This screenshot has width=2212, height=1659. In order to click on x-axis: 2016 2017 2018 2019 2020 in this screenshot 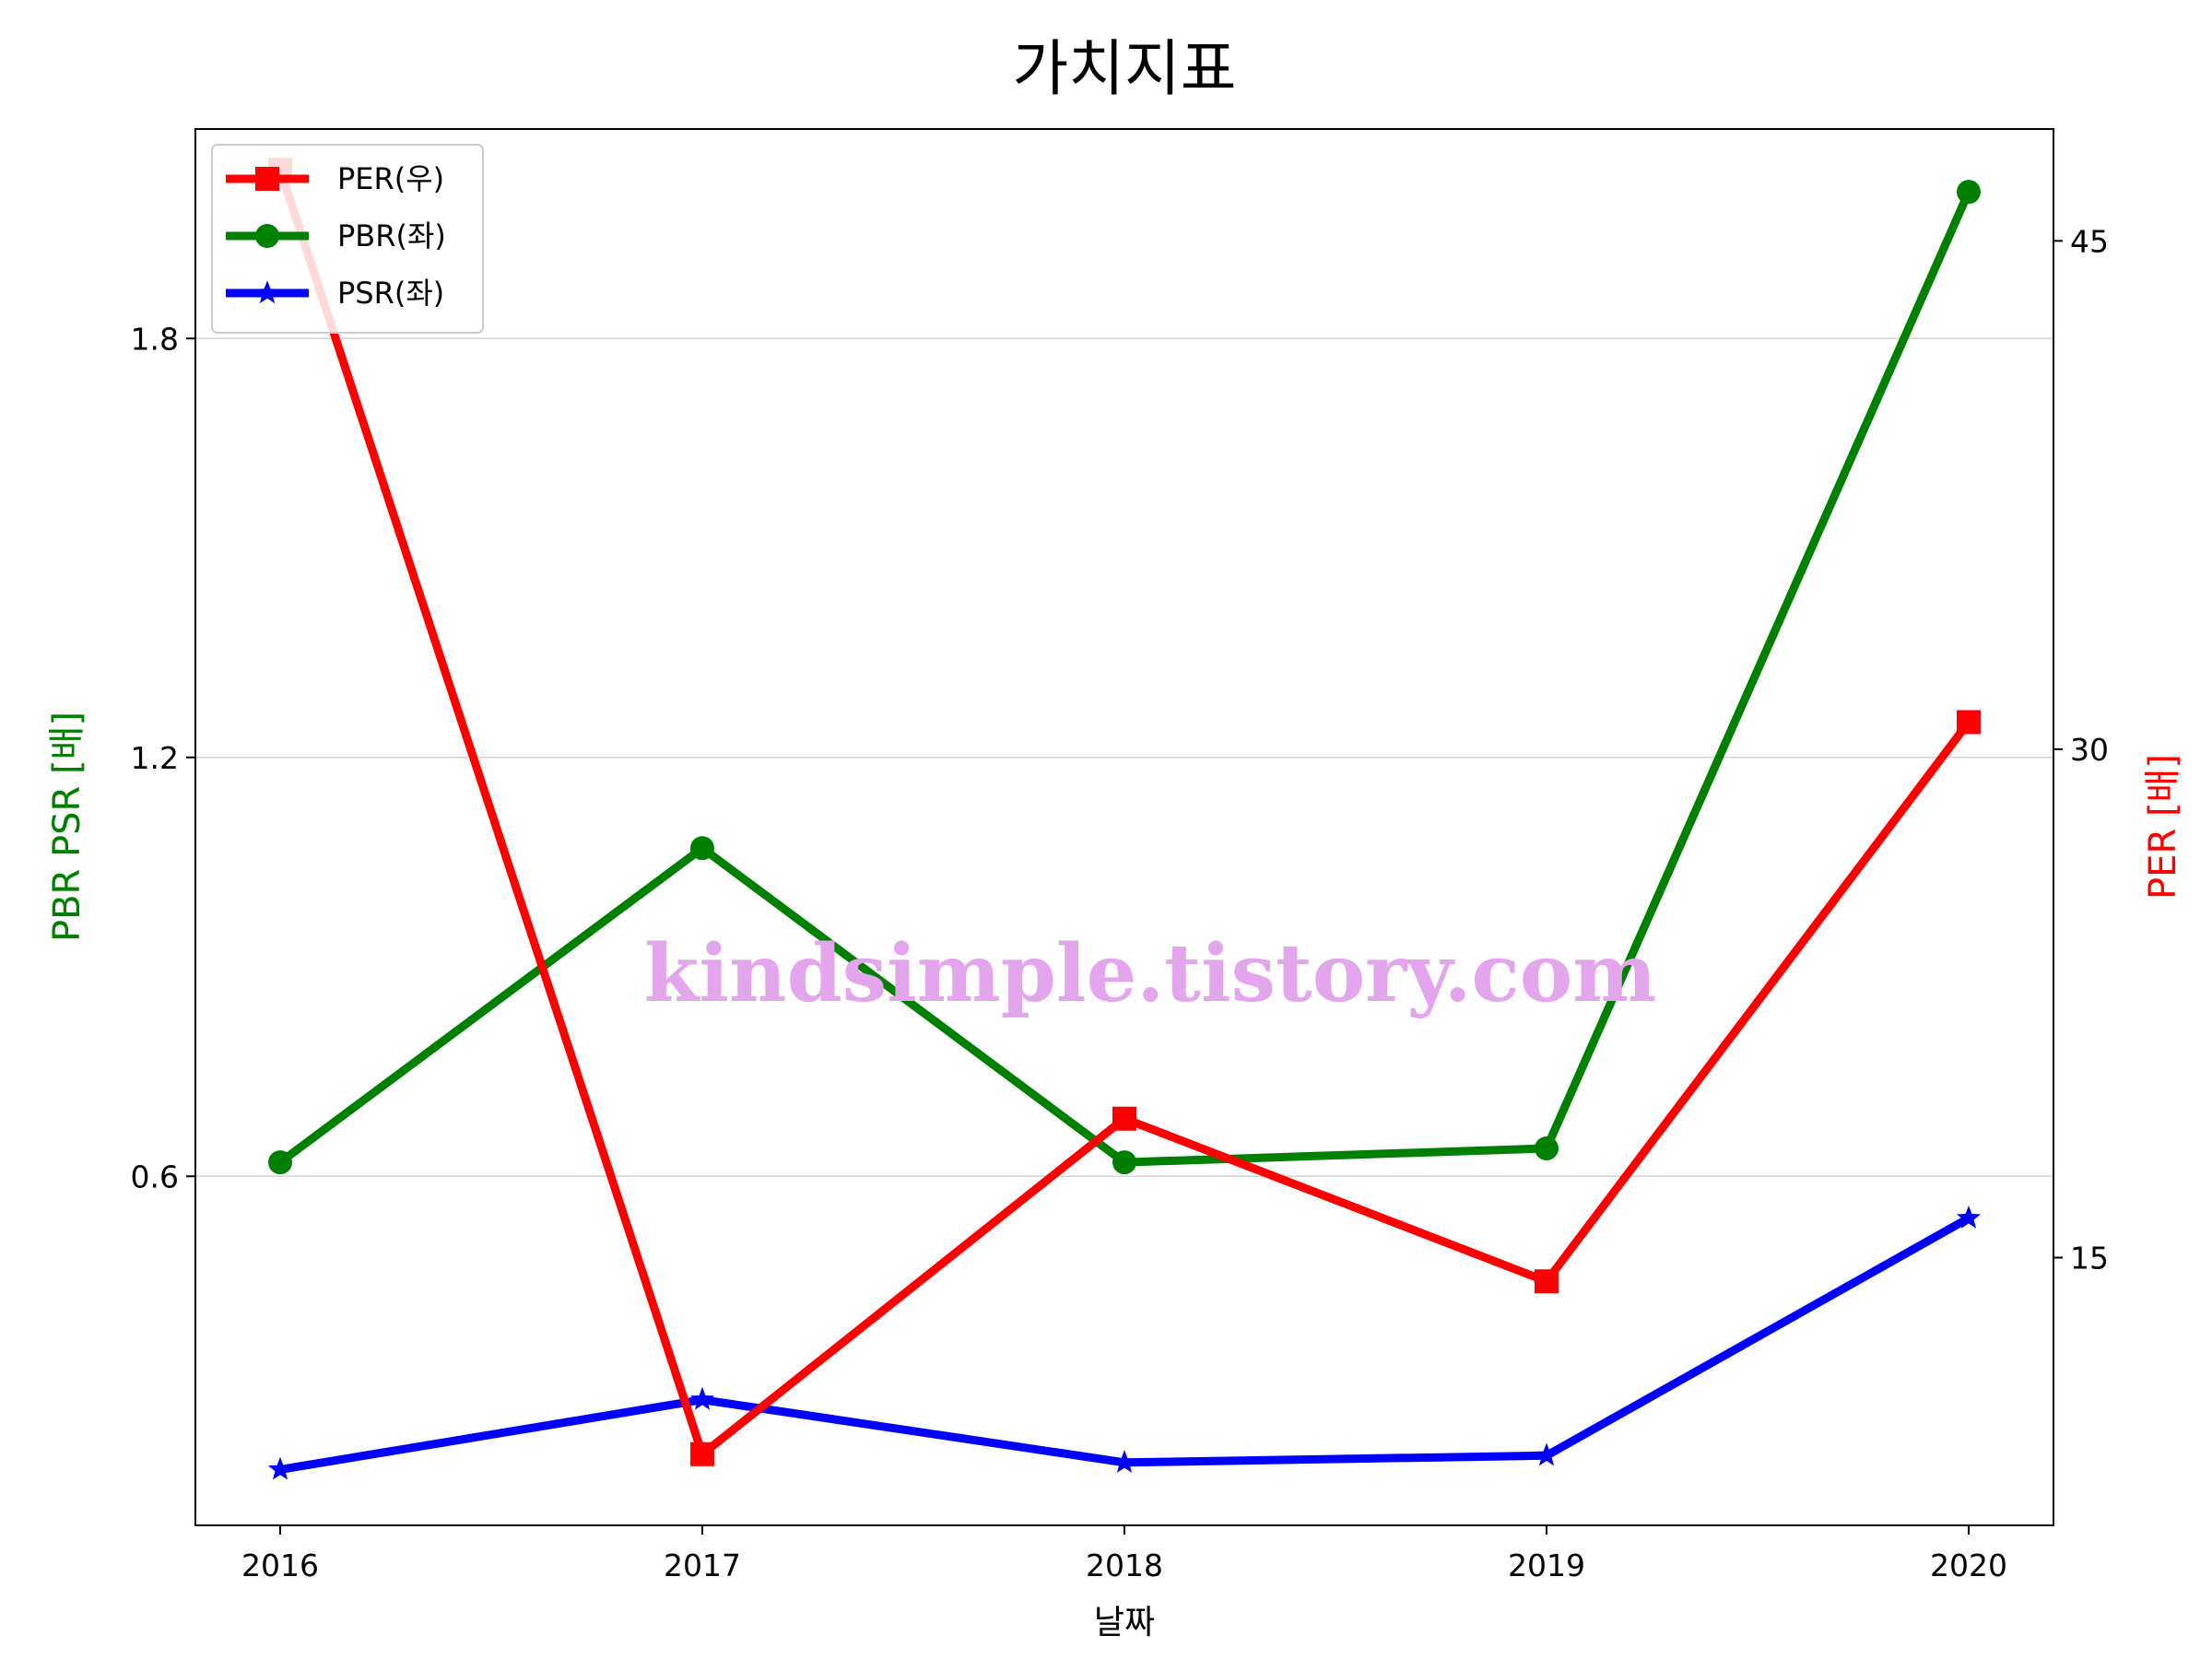, I will do `click(1124, 1554)`.